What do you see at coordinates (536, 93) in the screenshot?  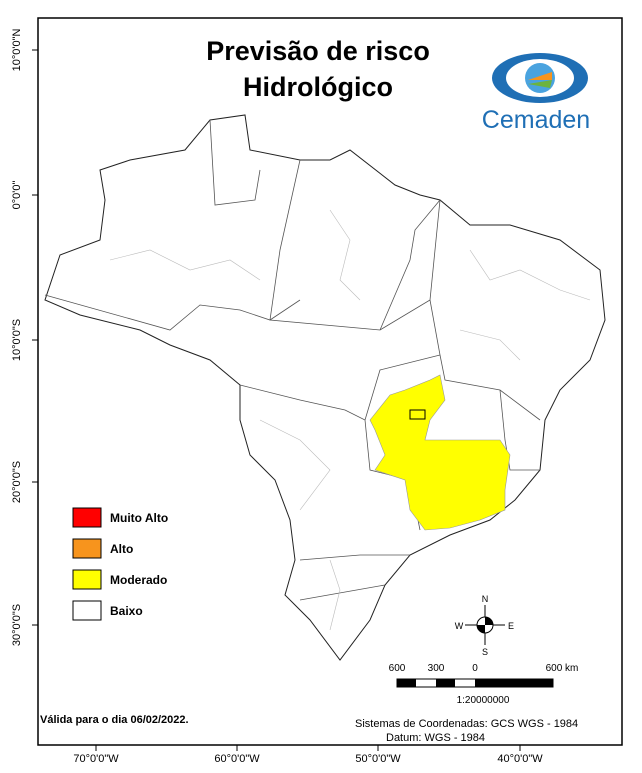 I see `logo: Cemaden` at bounding box center [536, 93].